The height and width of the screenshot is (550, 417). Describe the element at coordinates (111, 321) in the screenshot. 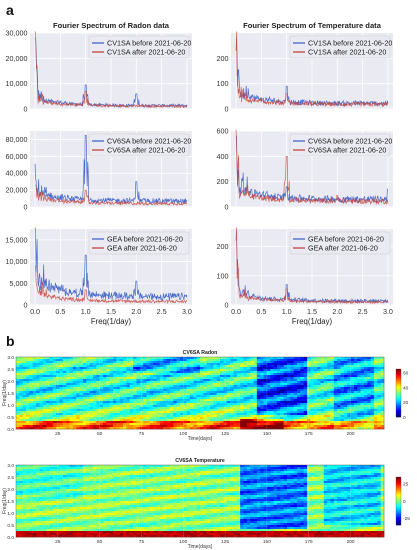

I see `x-axis-label: Freq(1/day)` at that location.